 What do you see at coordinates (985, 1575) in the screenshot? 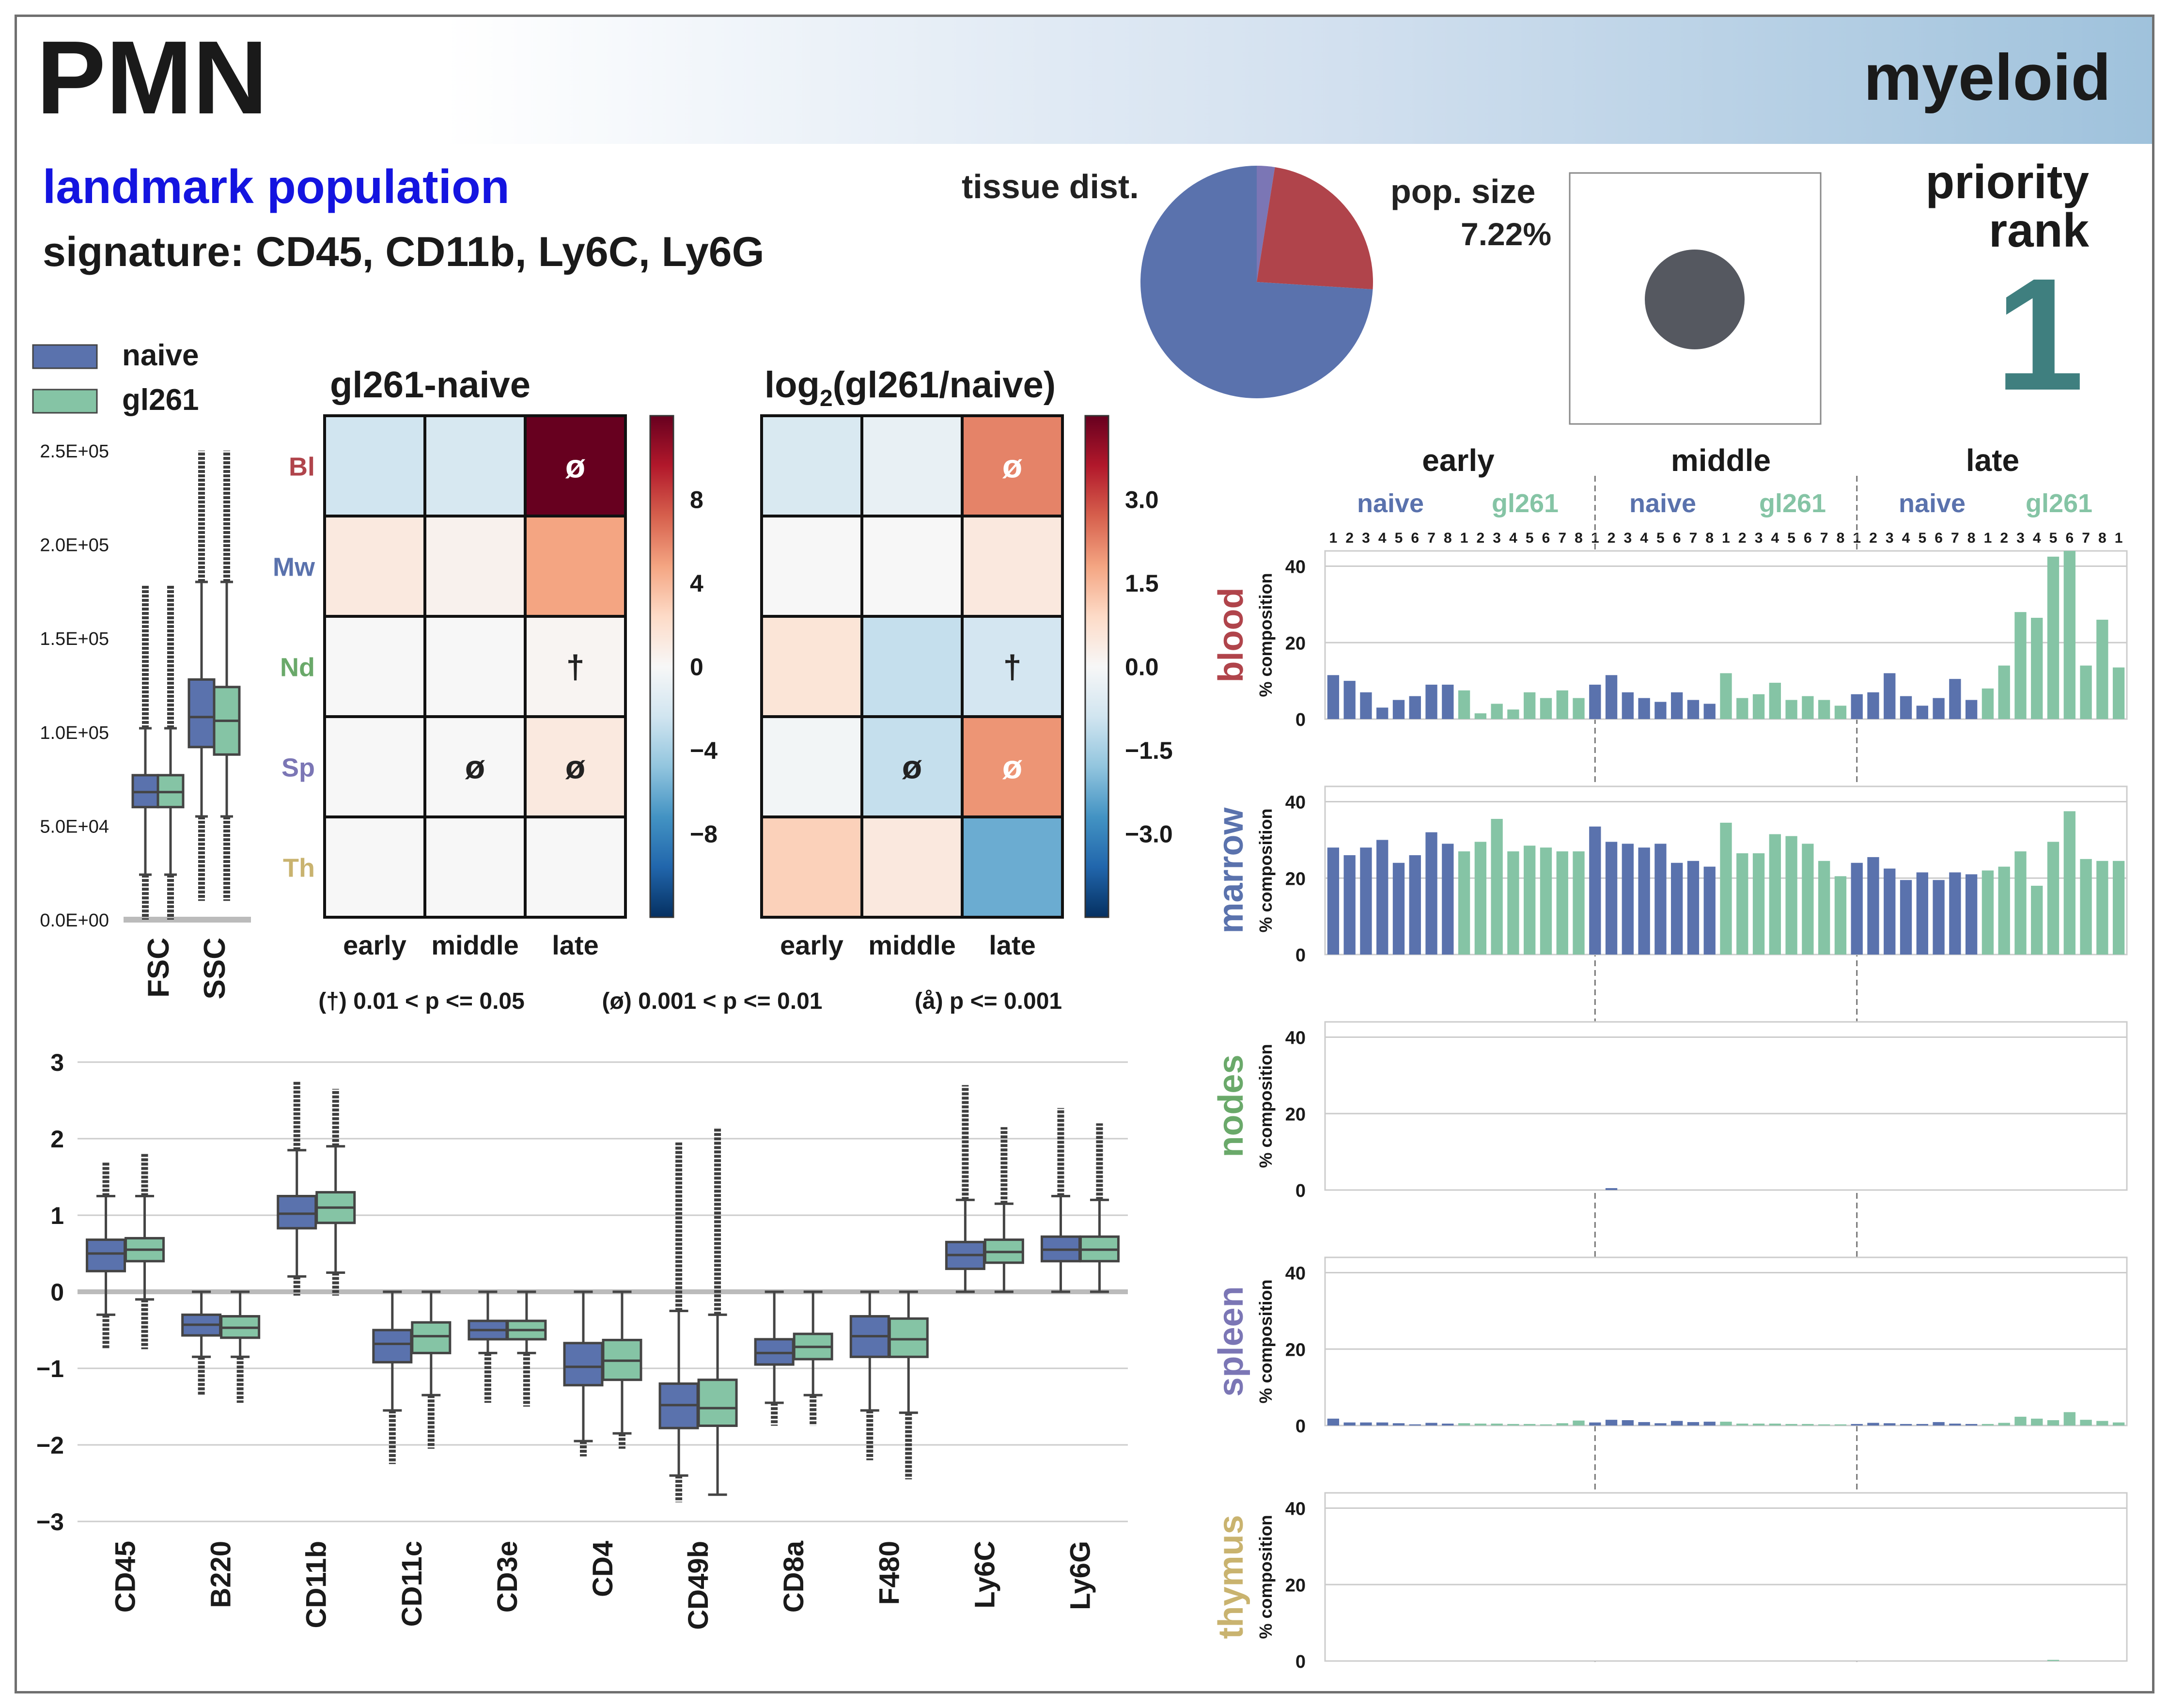
I see `marker-xlabel-Ly6C: Ly6C` at bounding box center [985, 1575].